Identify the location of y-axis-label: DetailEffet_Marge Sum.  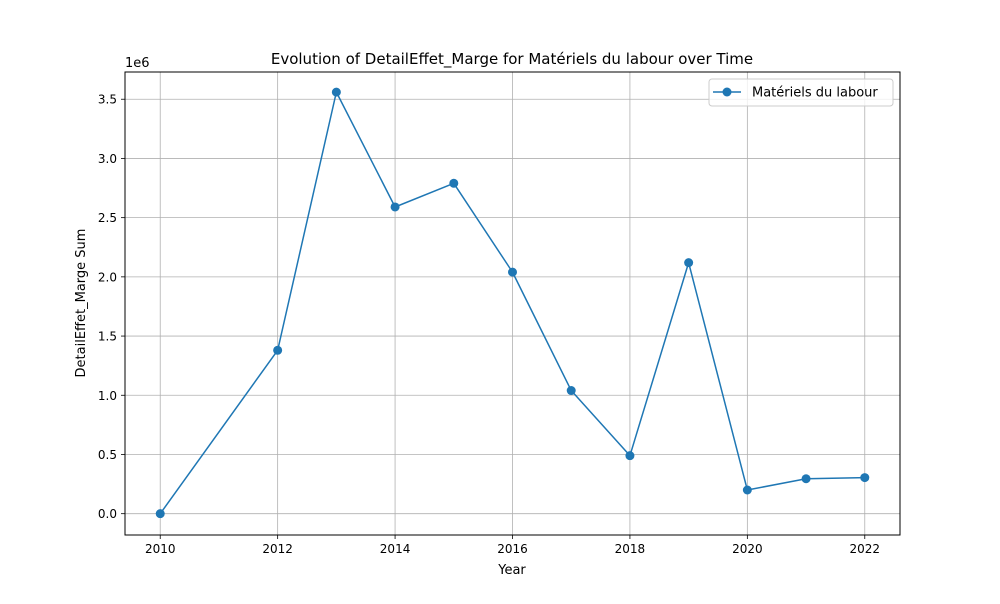
(81, 303).